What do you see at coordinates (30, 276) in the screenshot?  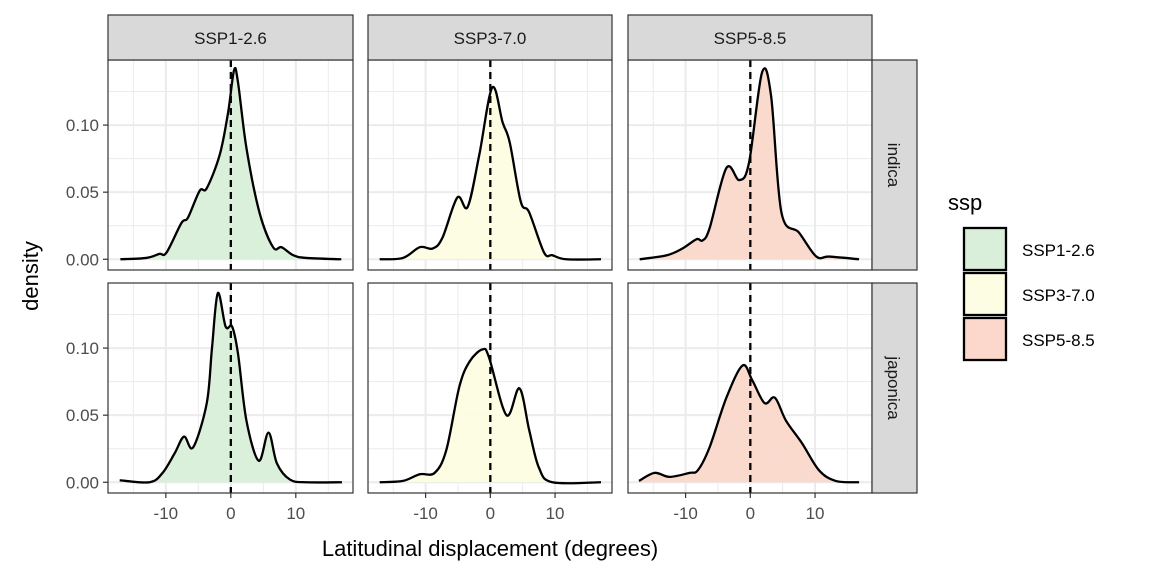 I see `y-axis-title: density` at bounding box center [30, 276].